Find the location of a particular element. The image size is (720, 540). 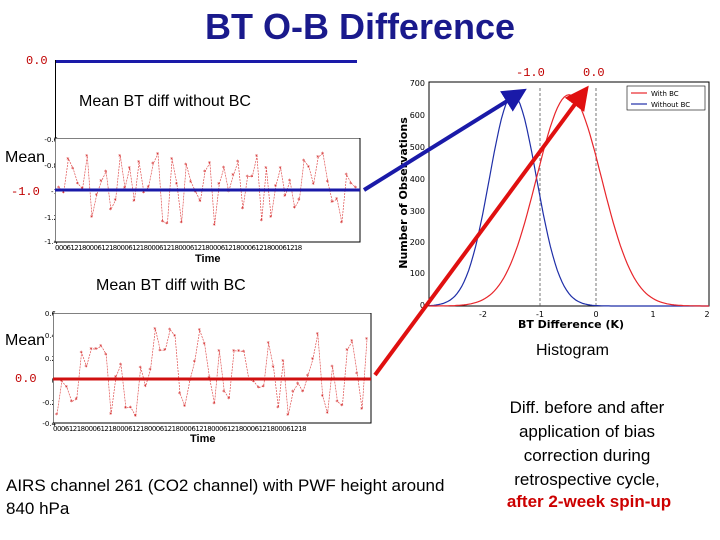

zero-reference-vertical is located at coordinates (55, 100).